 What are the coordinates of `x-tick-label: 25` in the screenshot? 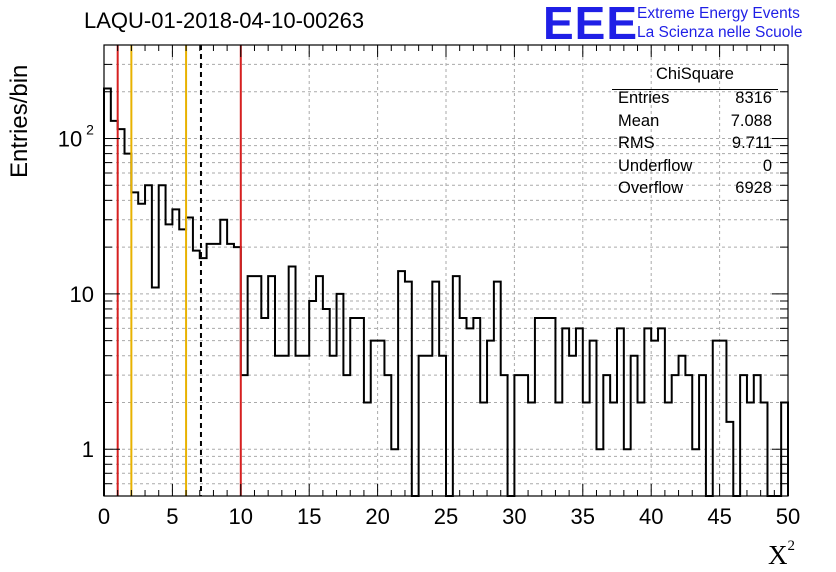 It's located at (446, 516).